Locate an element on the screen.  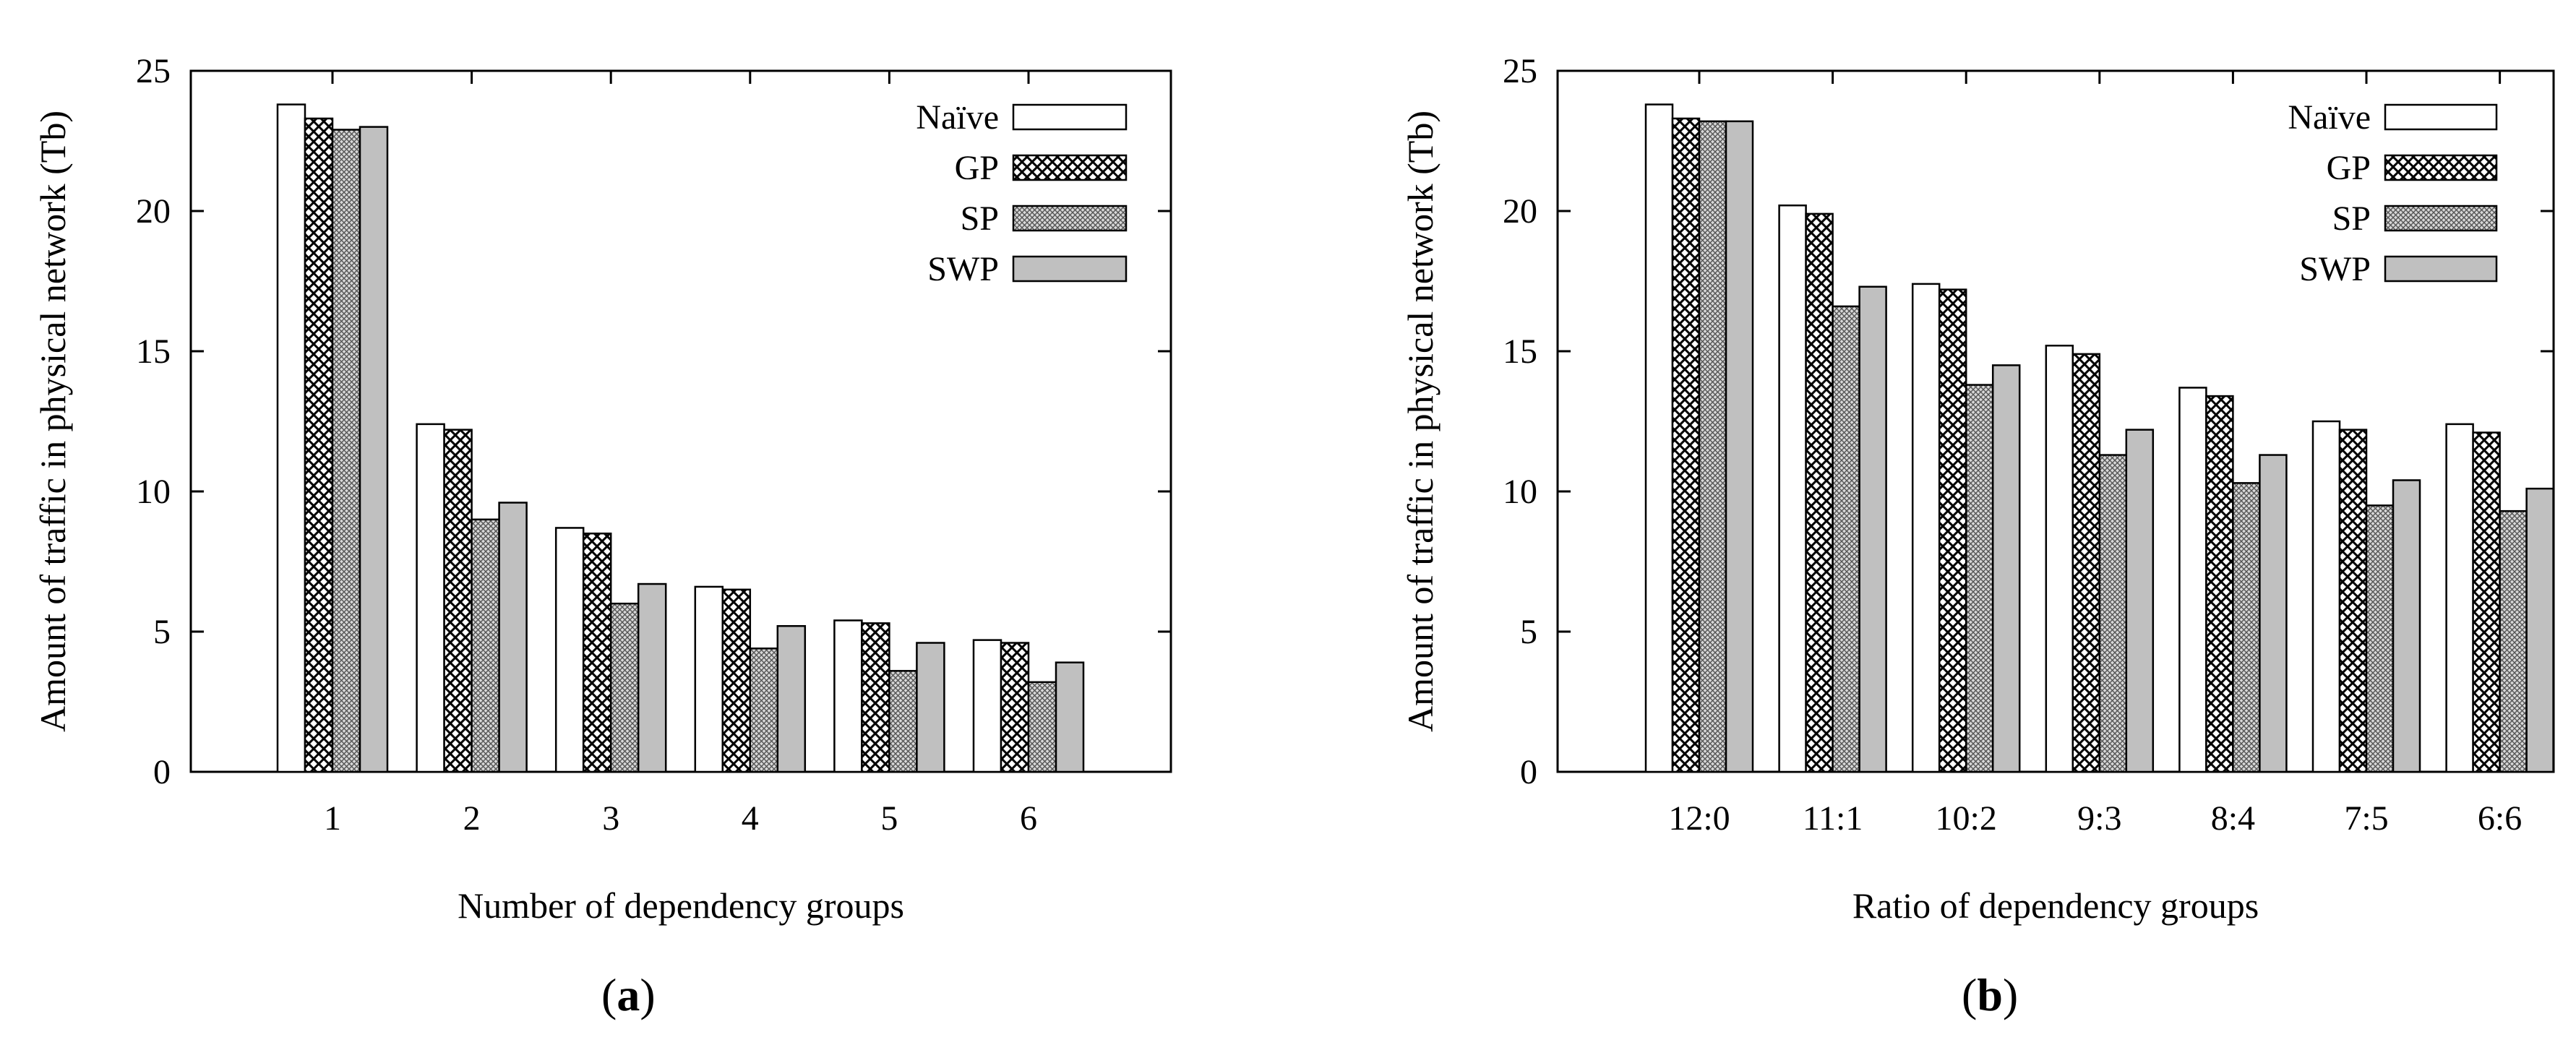
y-tick-label: 20 is located at coordinates (1520, 211).